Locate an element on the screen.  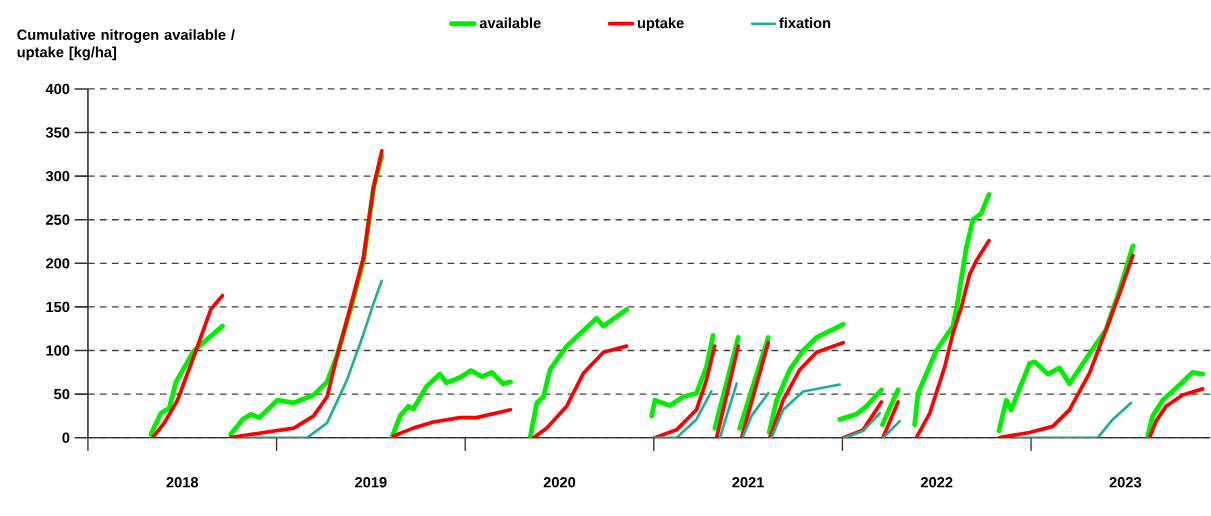
y-tick-label: 50 is located at coordinates (62, 394).